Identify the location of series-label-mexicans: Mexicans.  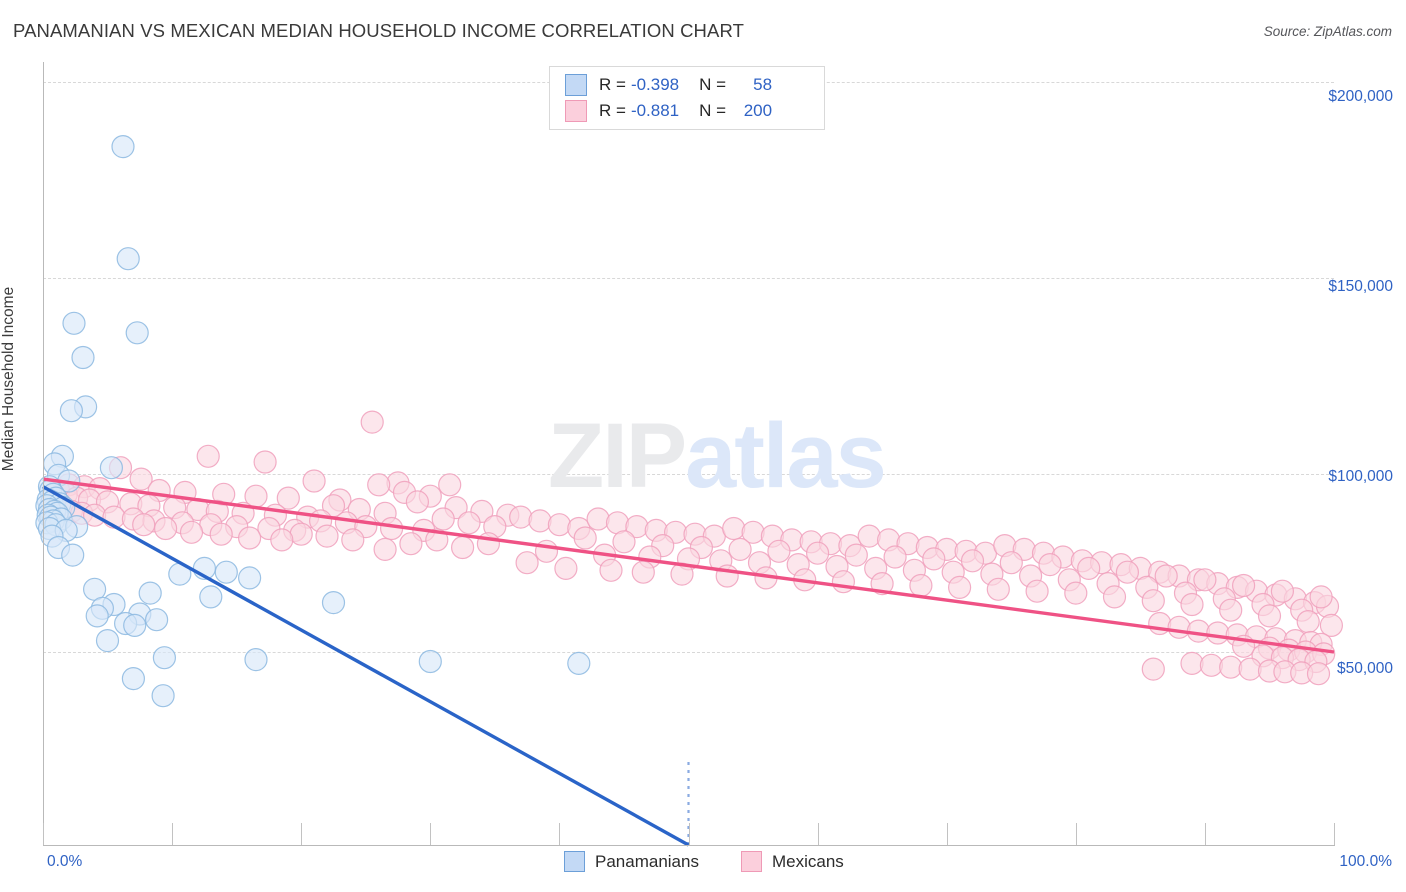
(807, 861).